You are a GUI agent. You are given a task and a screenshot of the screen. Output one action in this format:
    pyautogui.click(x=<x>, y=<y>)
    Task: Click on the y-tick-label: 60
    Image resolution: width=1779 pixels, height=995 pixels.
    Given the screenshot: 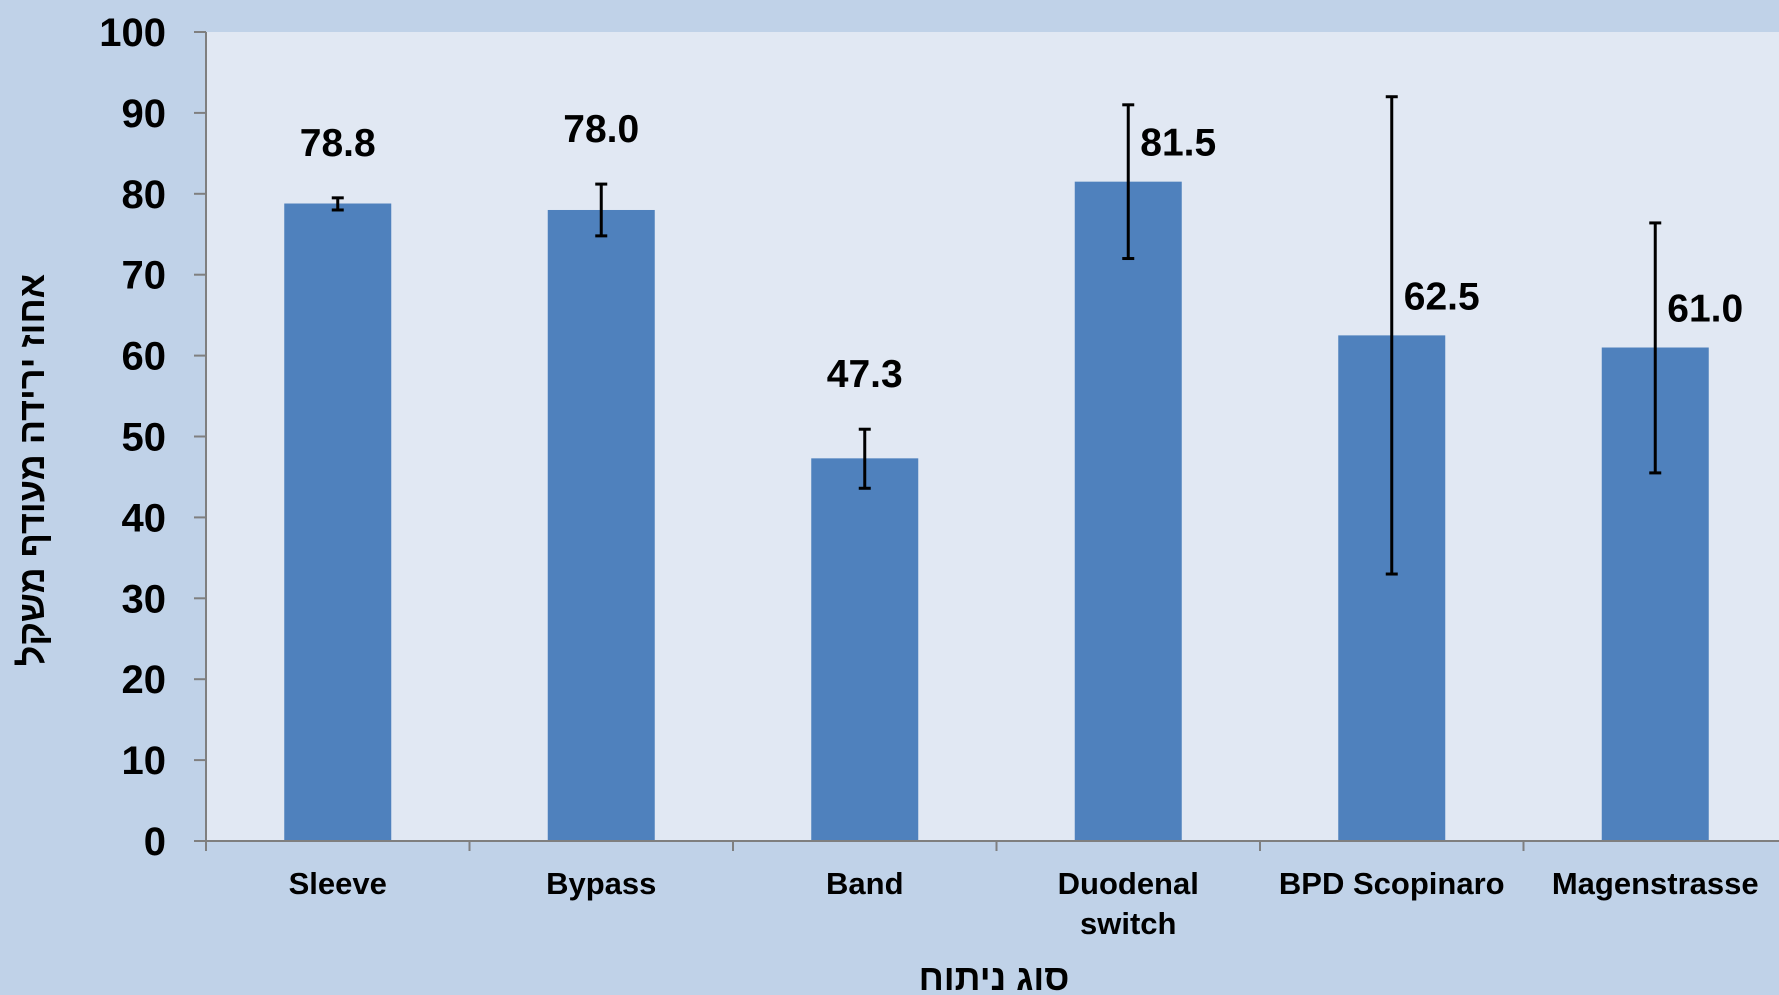 What is the action you would take?
    pyautogui.click(x=144, y=357)
    